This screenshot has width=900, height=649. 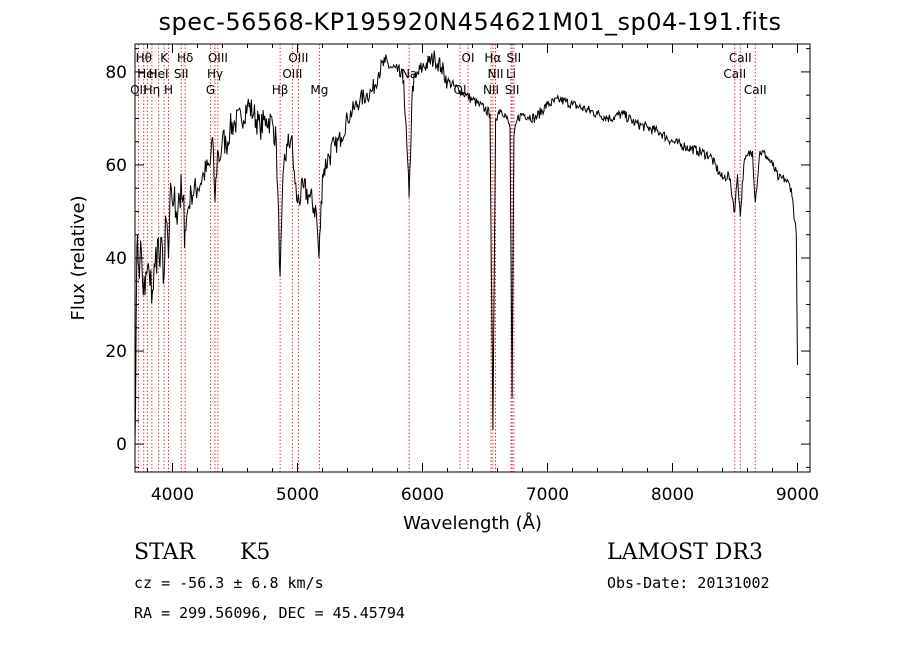 I want to click on y-tick-label: 80, so click(x=116, y=73).